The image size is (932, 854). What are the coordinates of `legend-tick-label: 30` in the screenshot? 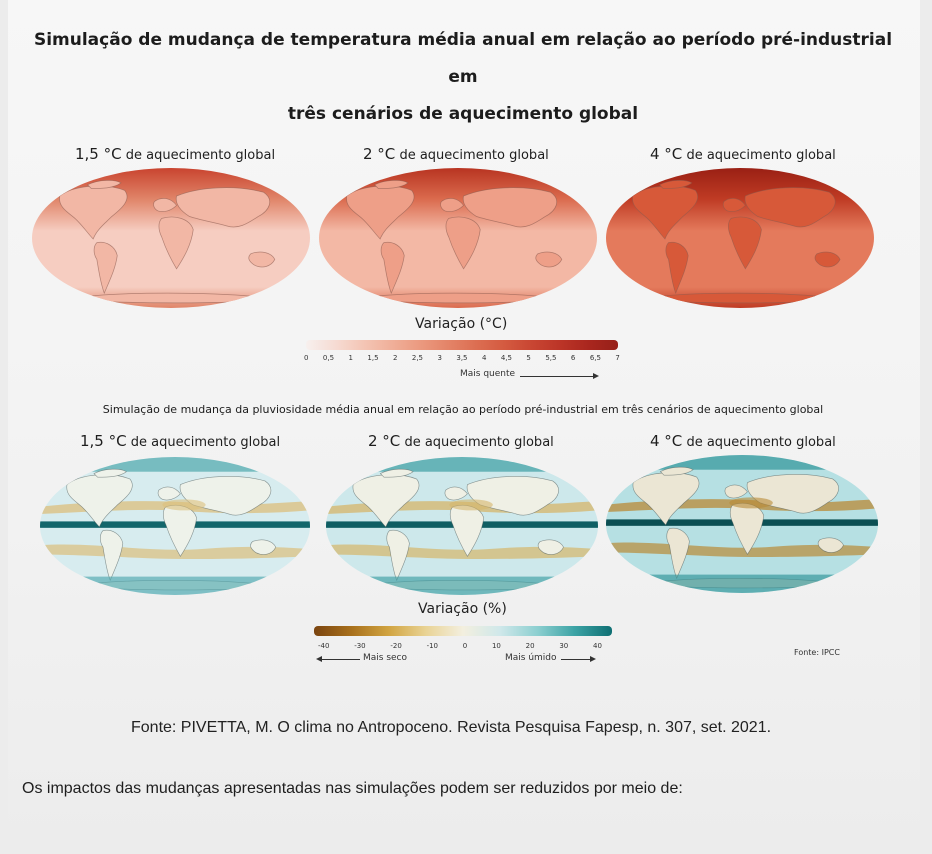 It's located at (564, 646).